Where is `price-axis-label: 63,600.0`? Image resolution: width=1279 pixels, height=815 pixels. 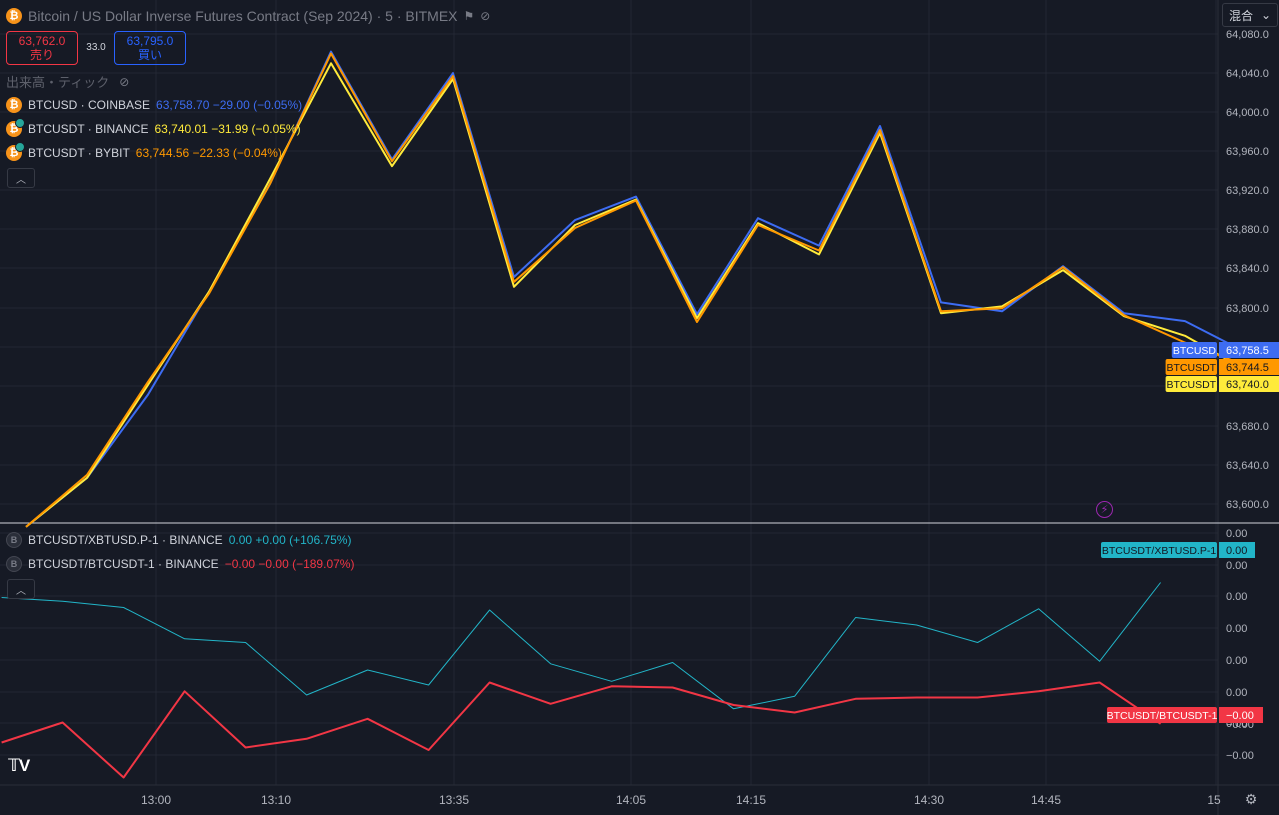 price-axis-label: 63,600.0 is located at coordinates (1247, 505).